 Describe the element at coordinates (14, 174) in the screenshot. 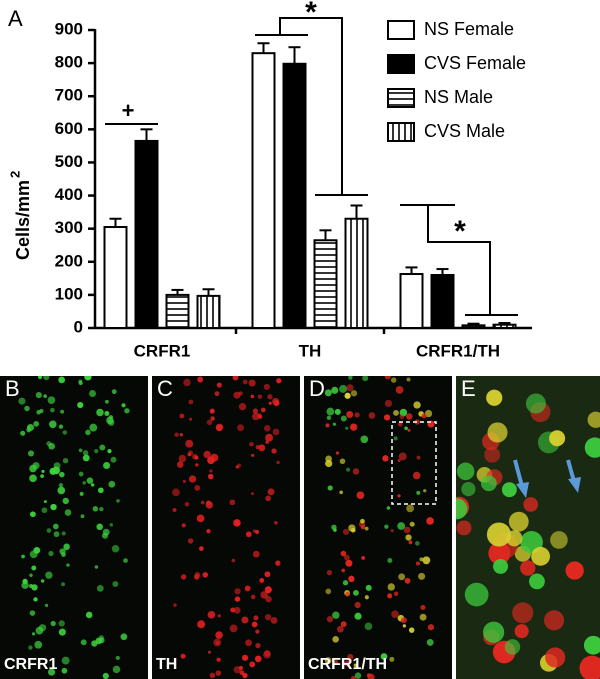

I see `y-label-sup: 2` at that location.